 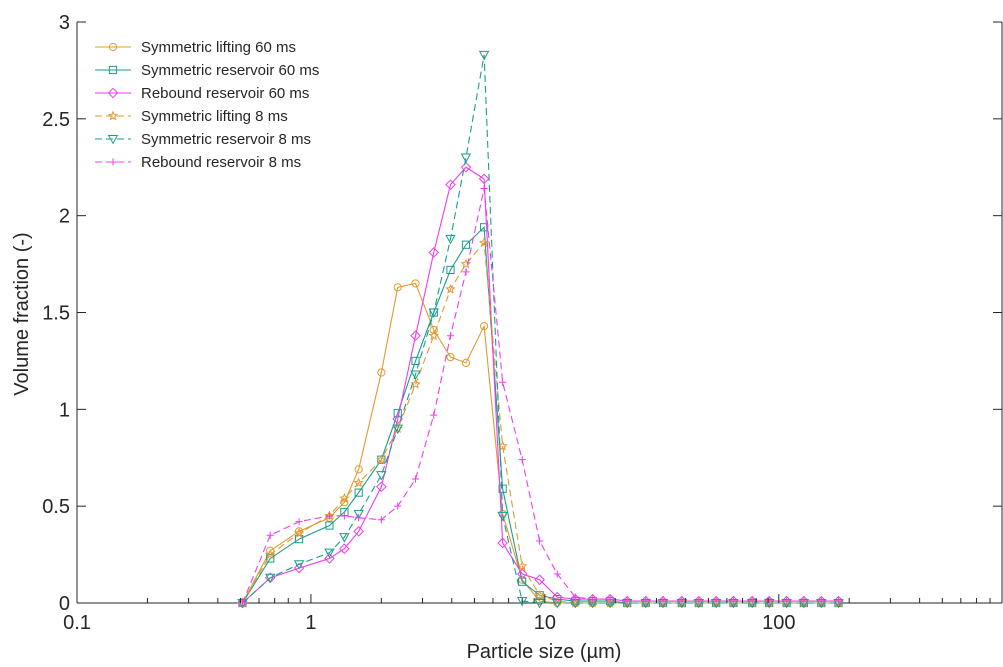 I want to click on legend-label: Symmetric reservoir 60 ms, so click(x=230, y=70).